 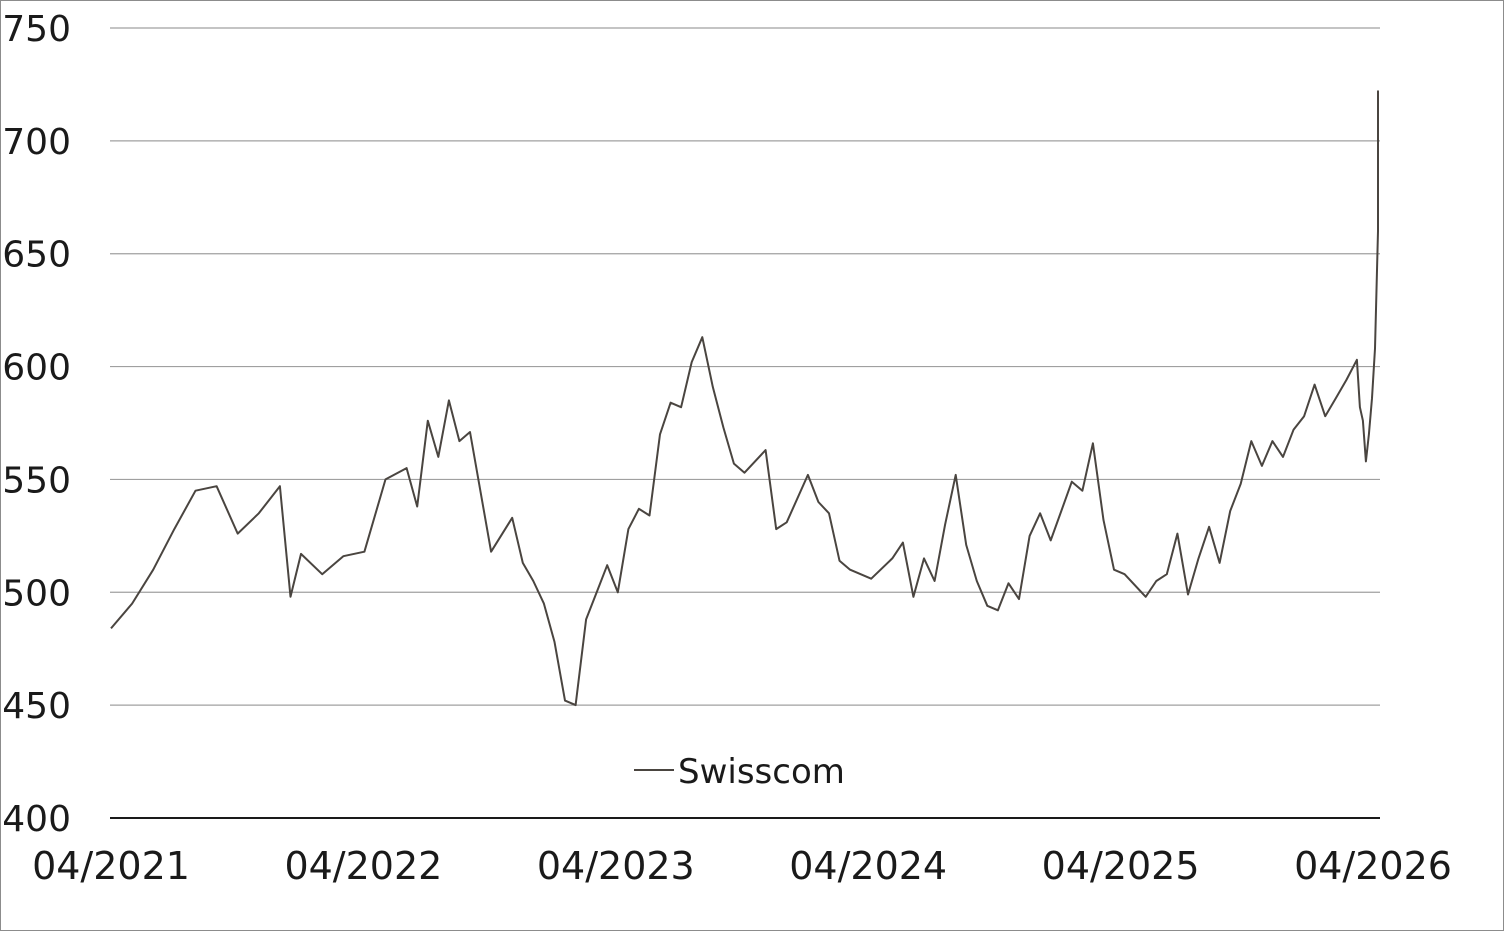 I want to click on x-tick-label-04-2021: 04/2021, so click(x=111, y=866).